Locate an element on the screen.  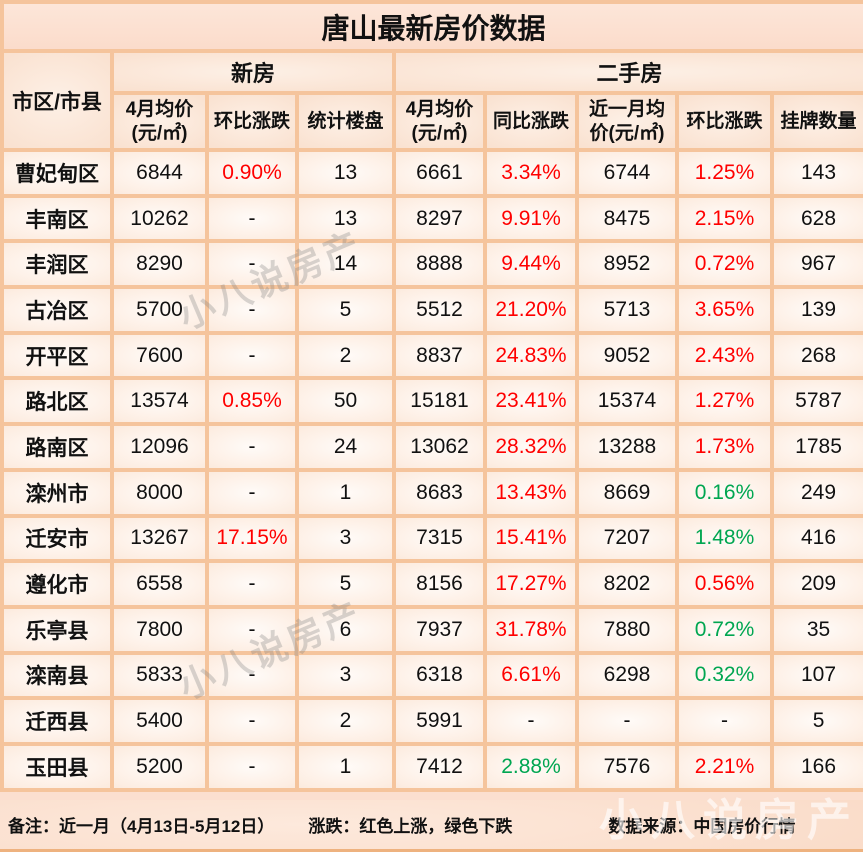
used-price-cell: 8683 is located at coordinates (439, 492).